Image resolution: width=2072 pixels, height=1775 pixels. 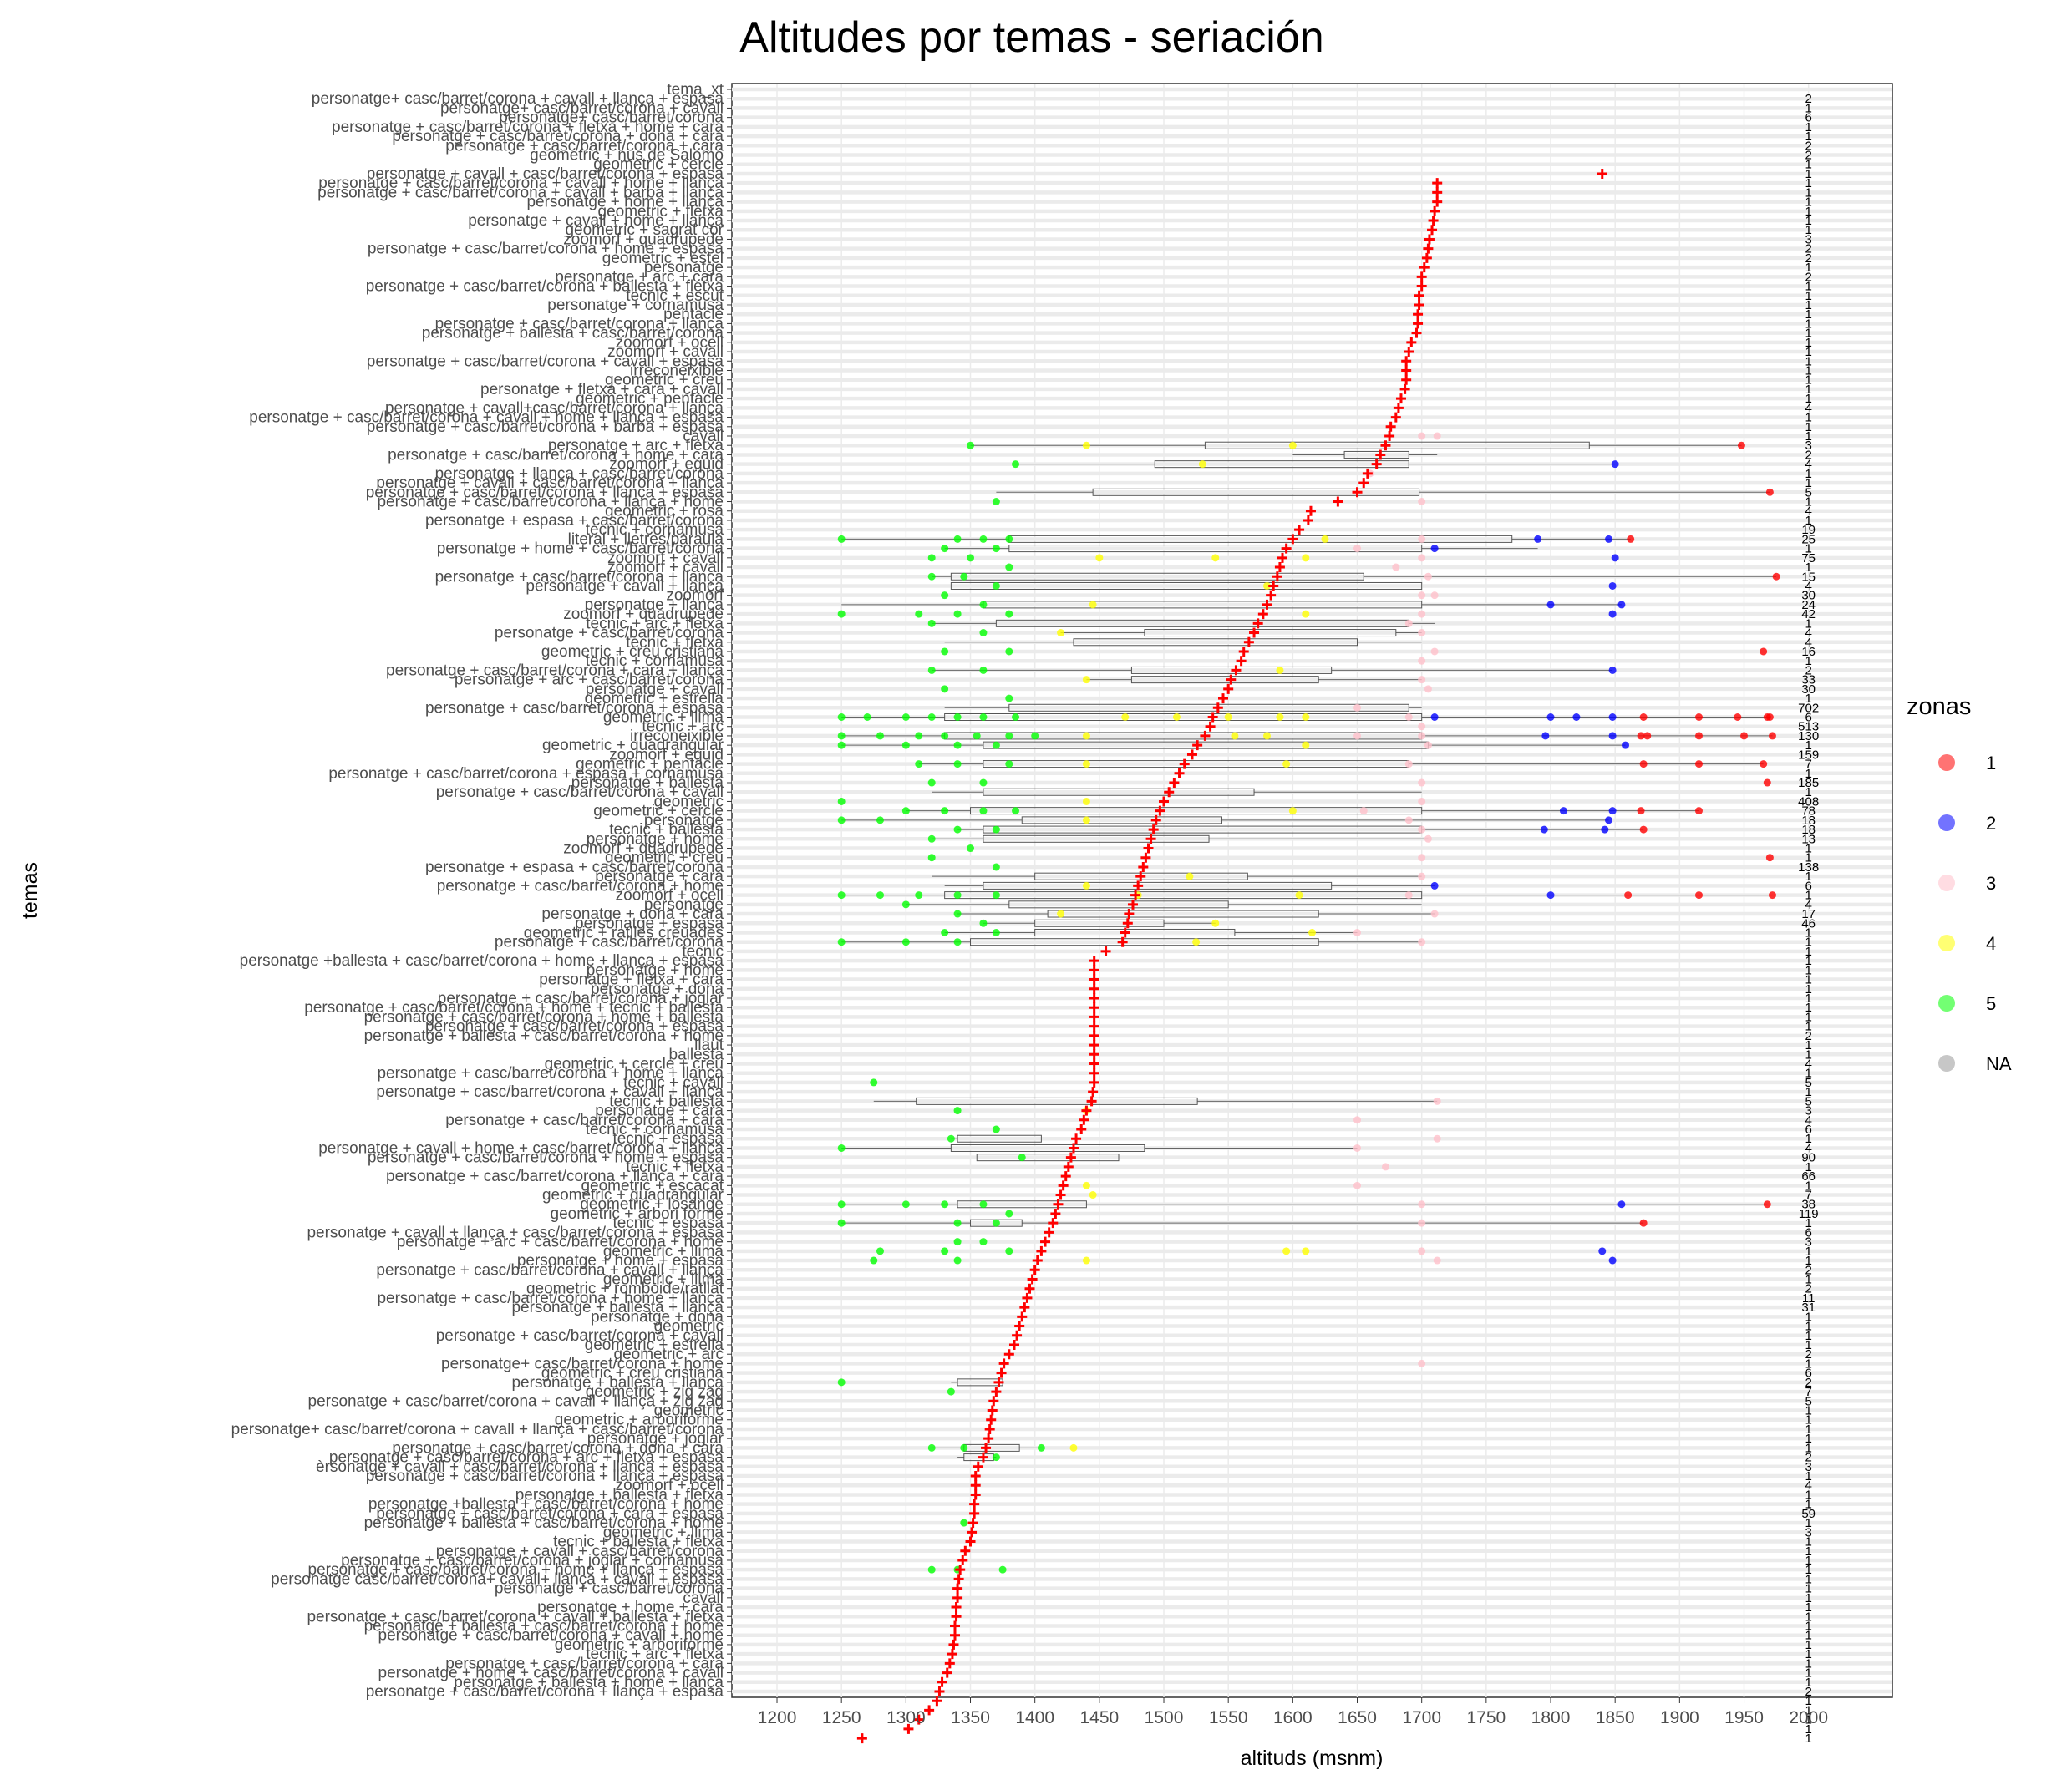 What do you see at coordinates (1615, 1717) in the screenshot?
I see `x-tick-label: 1850` at bounding box center [1615, 1717].